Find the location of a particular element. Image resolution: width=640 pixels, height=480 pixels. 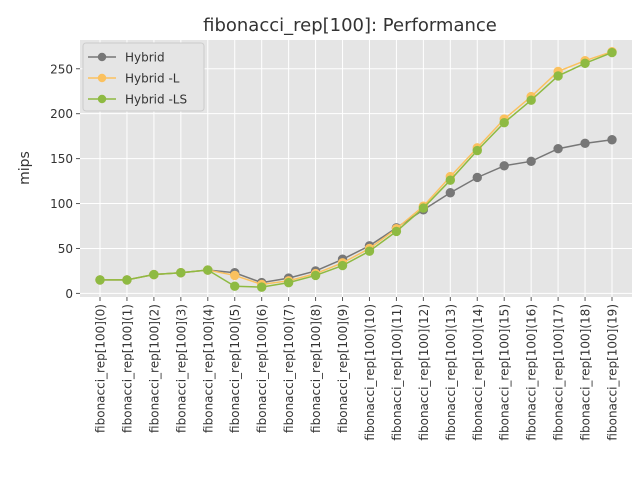

y-tick-label: 200 is located at coordinates (61, 114).